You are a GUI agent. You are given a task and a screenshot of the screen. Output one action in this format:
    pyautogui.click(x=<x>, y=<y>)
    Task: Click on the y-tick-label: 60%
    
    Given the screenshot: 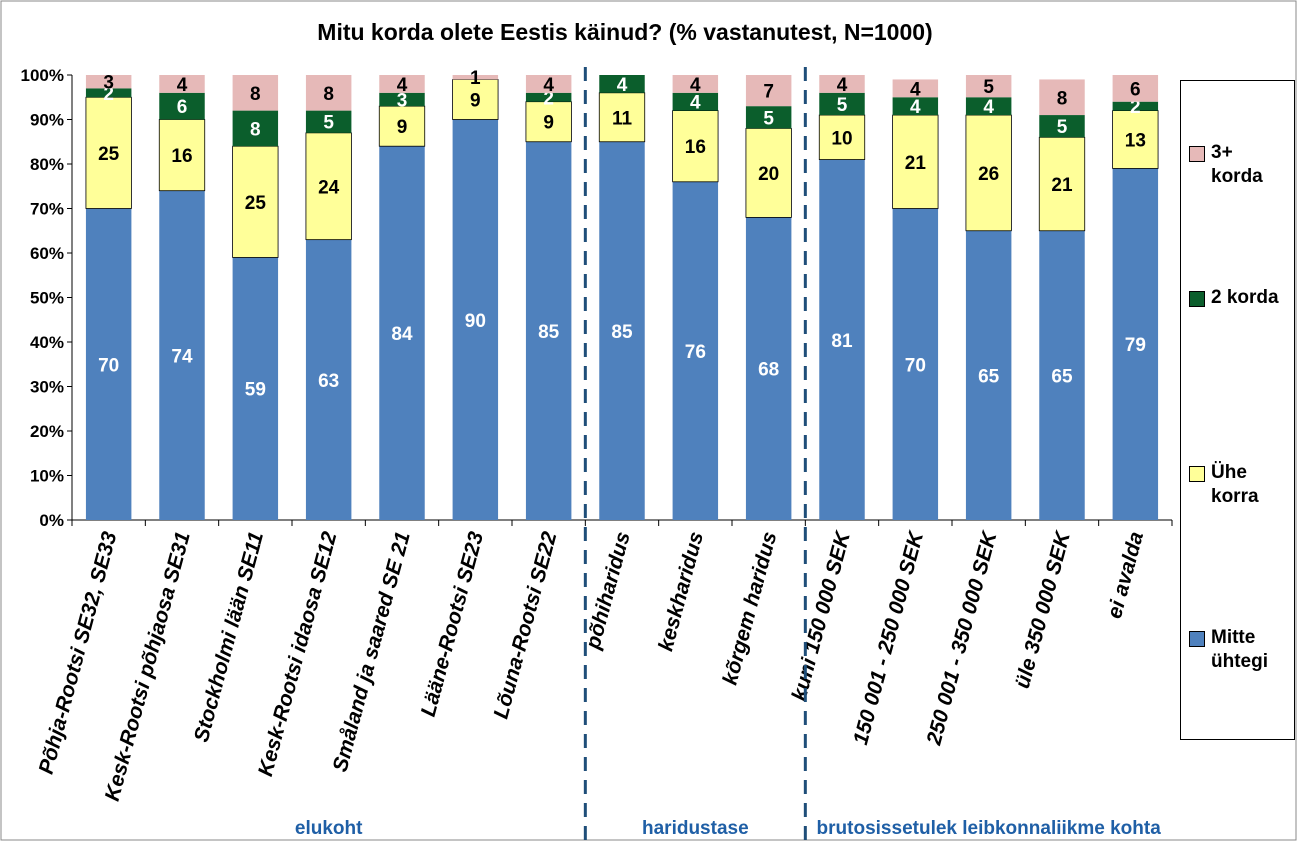 What is the action you would take?
    pyautogui.click(x=47, y=253)
    